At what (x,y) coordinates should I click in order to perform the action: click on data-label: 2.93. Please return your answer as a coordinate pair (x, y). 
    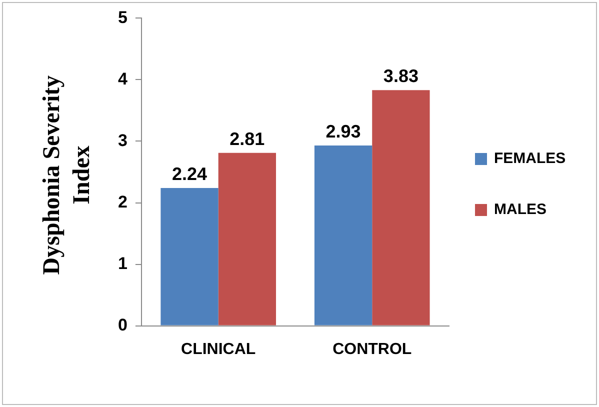
    Looking at the image, I should click on (343, 132).